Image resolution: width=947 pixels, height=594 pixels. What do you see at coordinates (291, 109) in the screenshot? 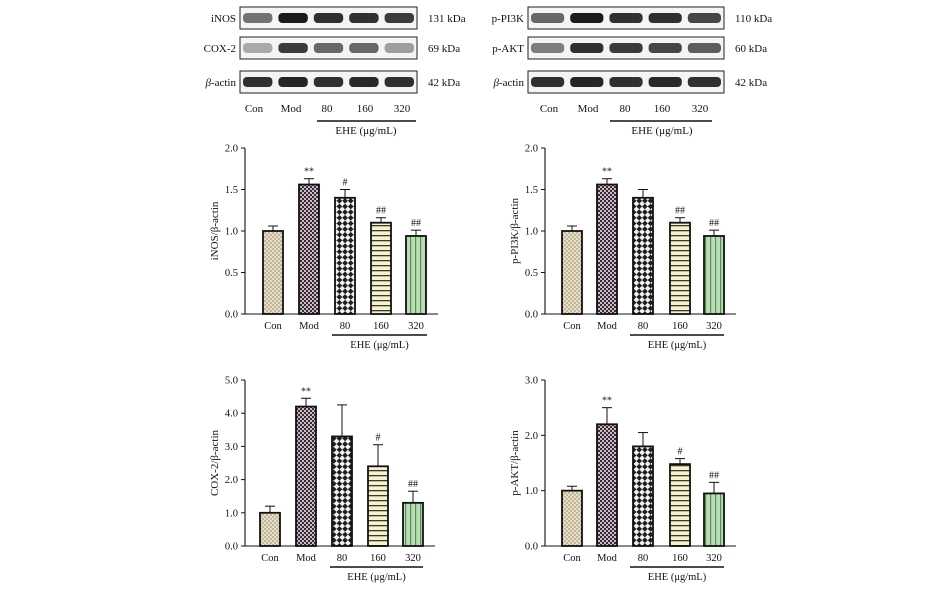
I see `blot-lane-label: Mod` at bounding box center [291, 109].